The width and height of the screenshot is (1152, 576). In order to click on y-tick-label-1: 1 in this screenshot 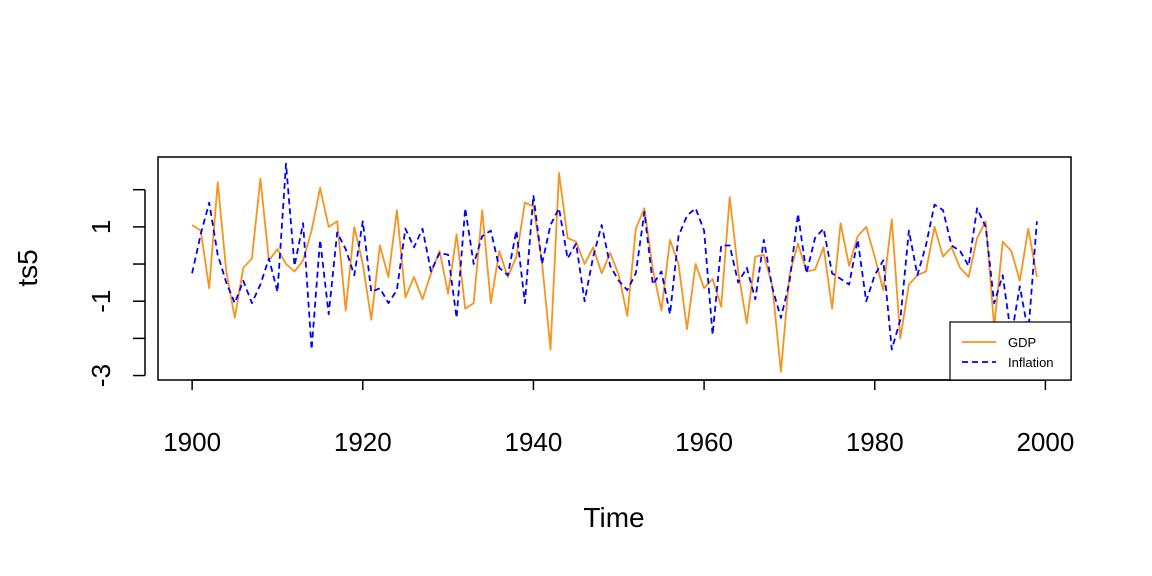, I will do `click(101, 227)`.